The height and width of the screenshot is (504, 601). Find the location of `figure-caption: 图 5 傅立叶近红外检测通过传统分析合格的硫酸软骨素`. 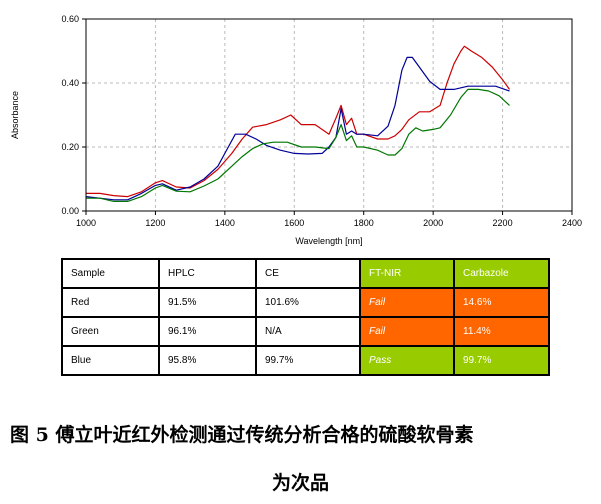

figure-caption: 图 5 傅立叶近红外检测通过传统分析合格的硫酸软骨素 is located at coordinates (242, 435).